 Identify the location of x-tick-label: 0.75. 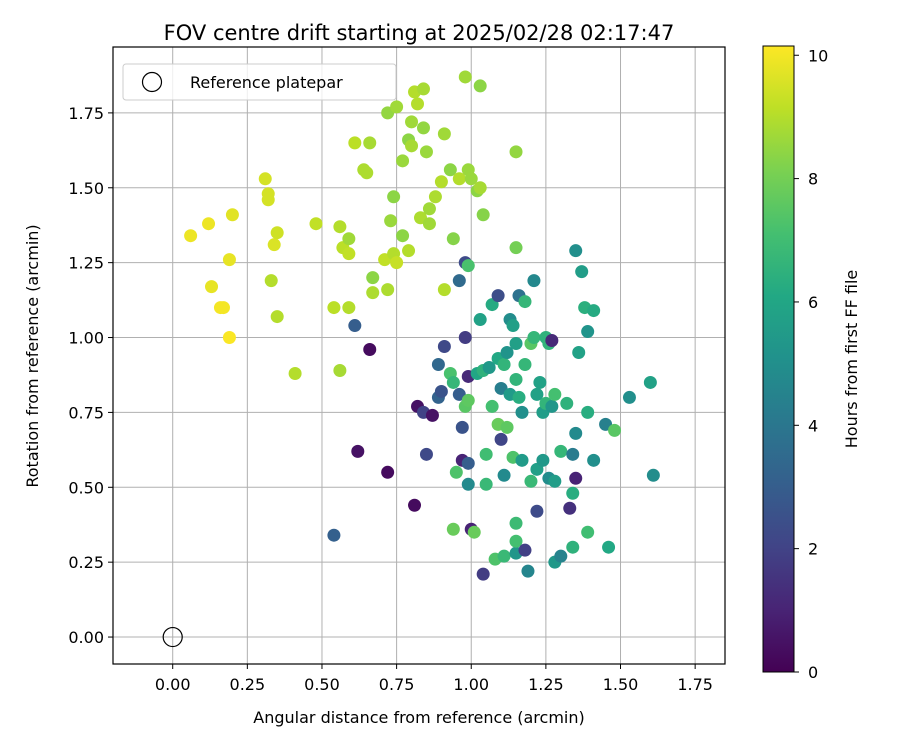
(397, 684).